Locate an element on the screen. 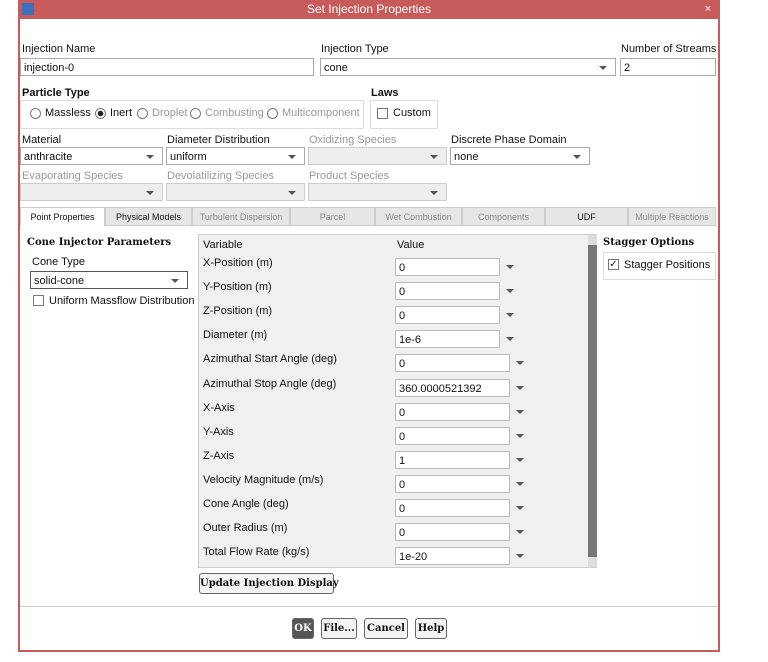 The image size is (768, 662). dialog-button: OK is located at coordinates (303, 628).